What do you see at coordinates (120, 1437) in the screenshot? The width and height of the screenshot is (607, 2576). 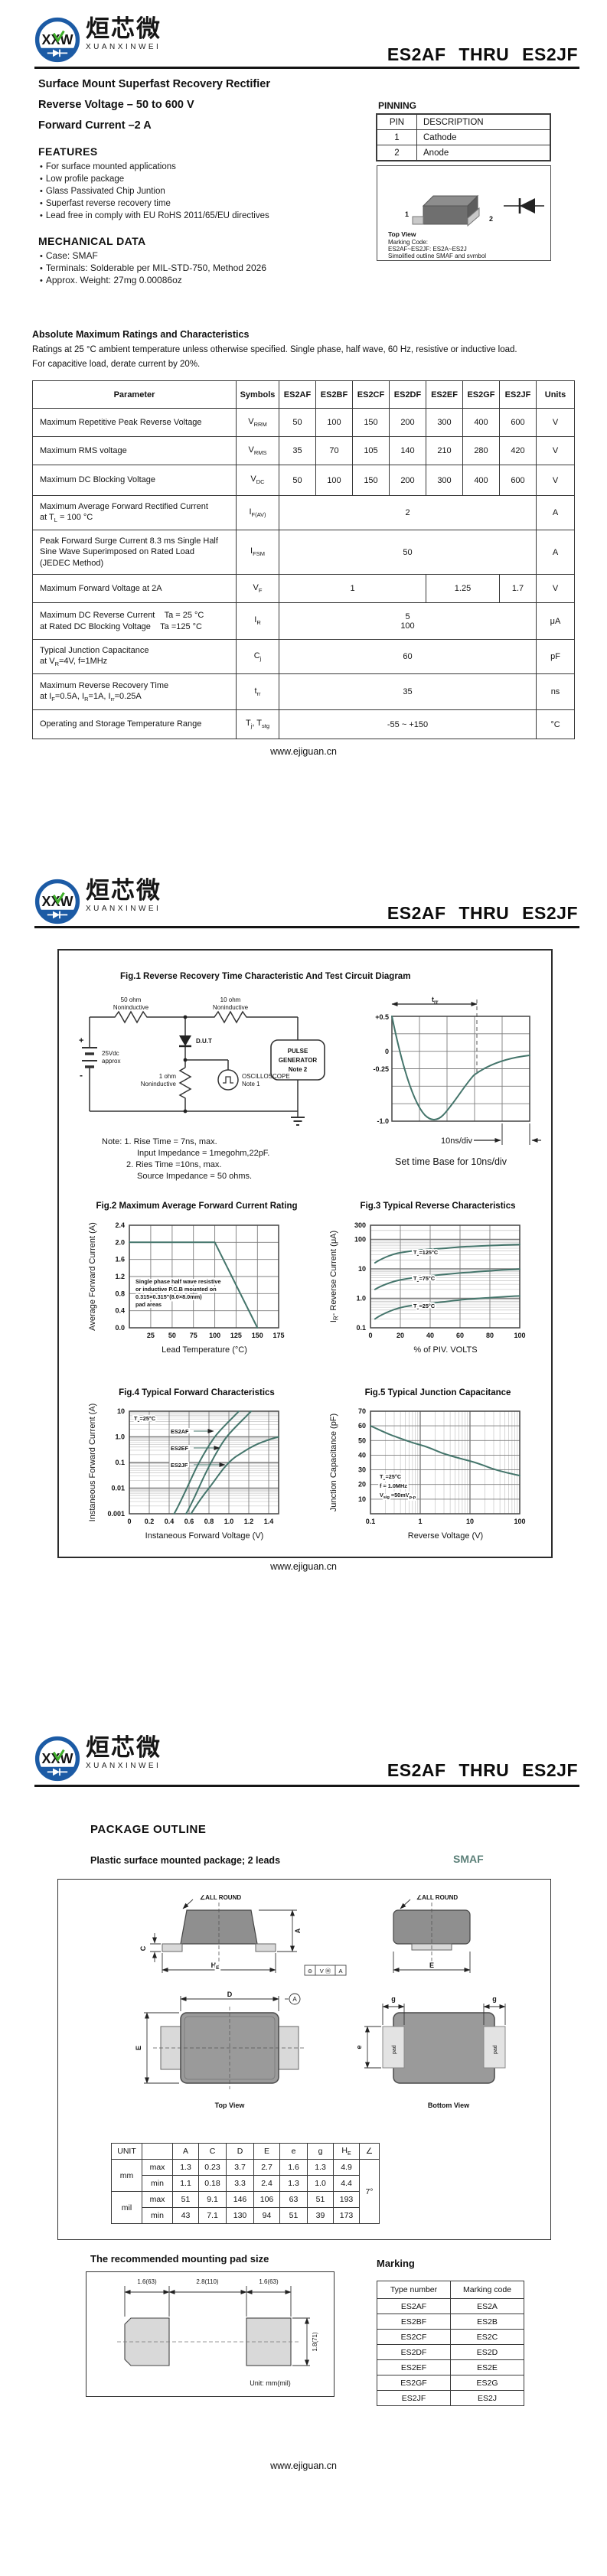 I see `svg-text: 1.0` at bounding box center [120, 1437].